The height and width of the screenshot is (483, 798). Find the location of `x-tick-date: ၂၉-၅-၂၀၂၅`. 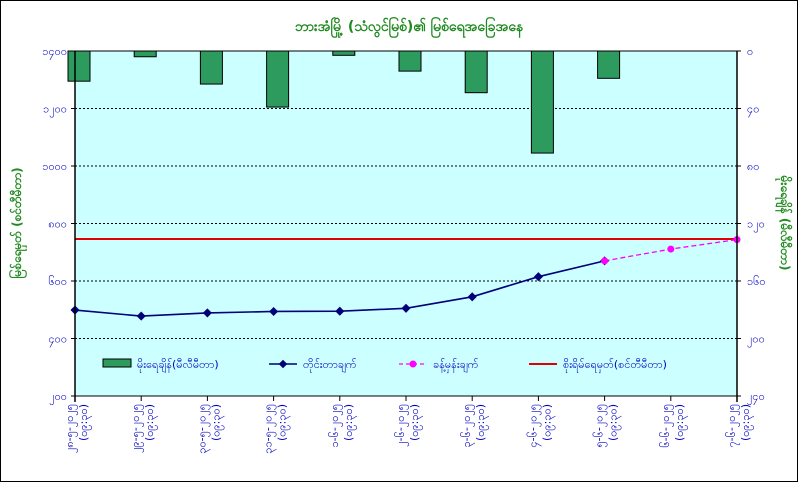

x-tick-date: ၂၉-၅-၂၀၂၅ is located at coordinates (136, 428).